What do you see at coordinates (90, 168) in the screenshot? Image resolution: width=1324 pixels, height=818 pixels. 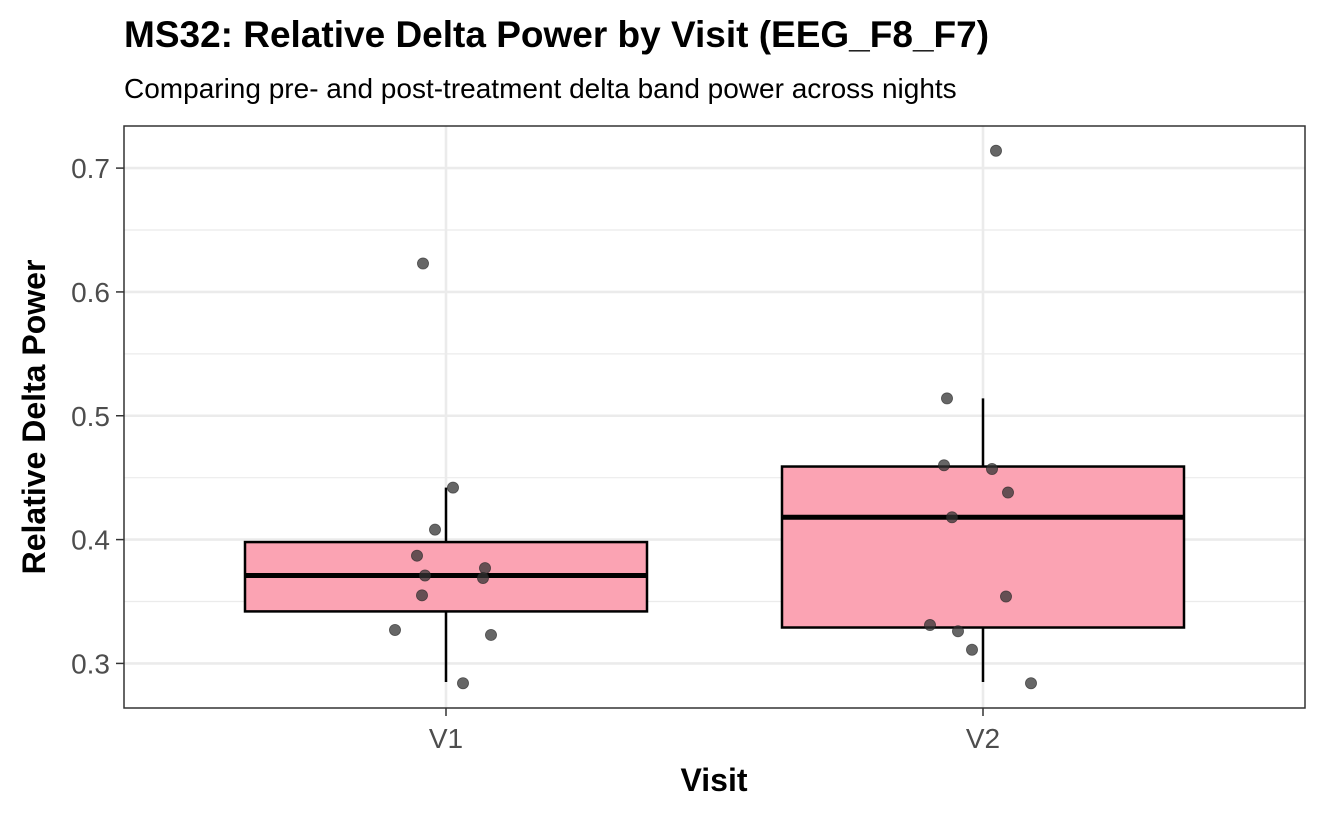 I see `y-tick-label: 0.7` at bounding box center [90, 168].